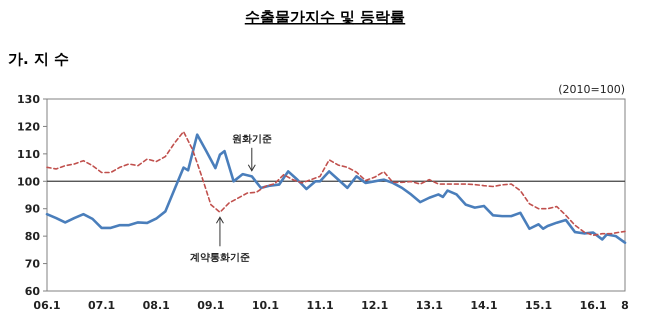  Describe the element at coordinates (102, 305) in the screenshot. I see `x-tick-label: 07.1` at that location.